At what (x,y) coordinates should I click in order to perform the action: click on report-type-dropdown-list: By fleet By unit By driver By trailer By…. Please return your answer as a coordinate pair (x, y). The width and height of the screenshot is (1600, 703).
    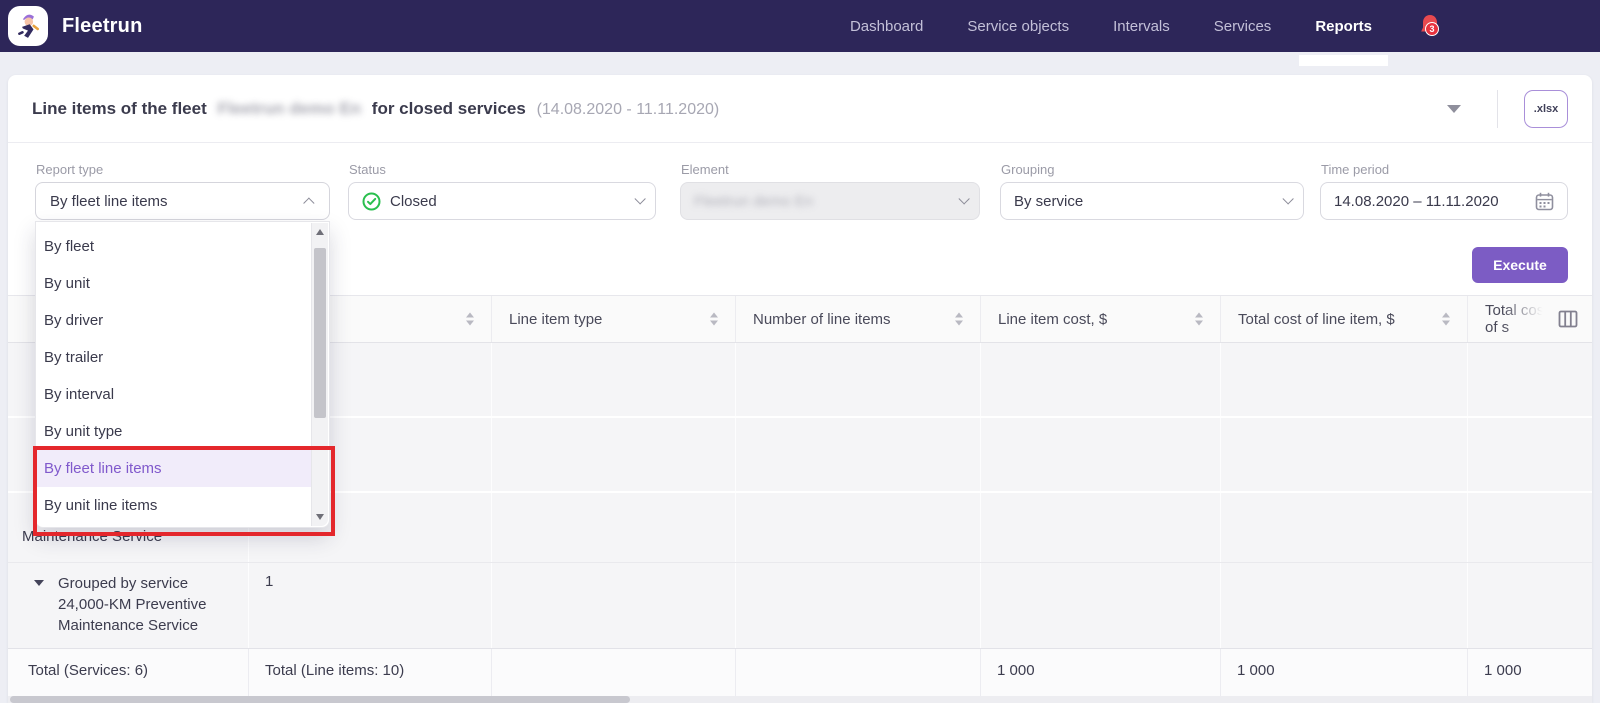
    Looking at the image, I should click on (182, 374).